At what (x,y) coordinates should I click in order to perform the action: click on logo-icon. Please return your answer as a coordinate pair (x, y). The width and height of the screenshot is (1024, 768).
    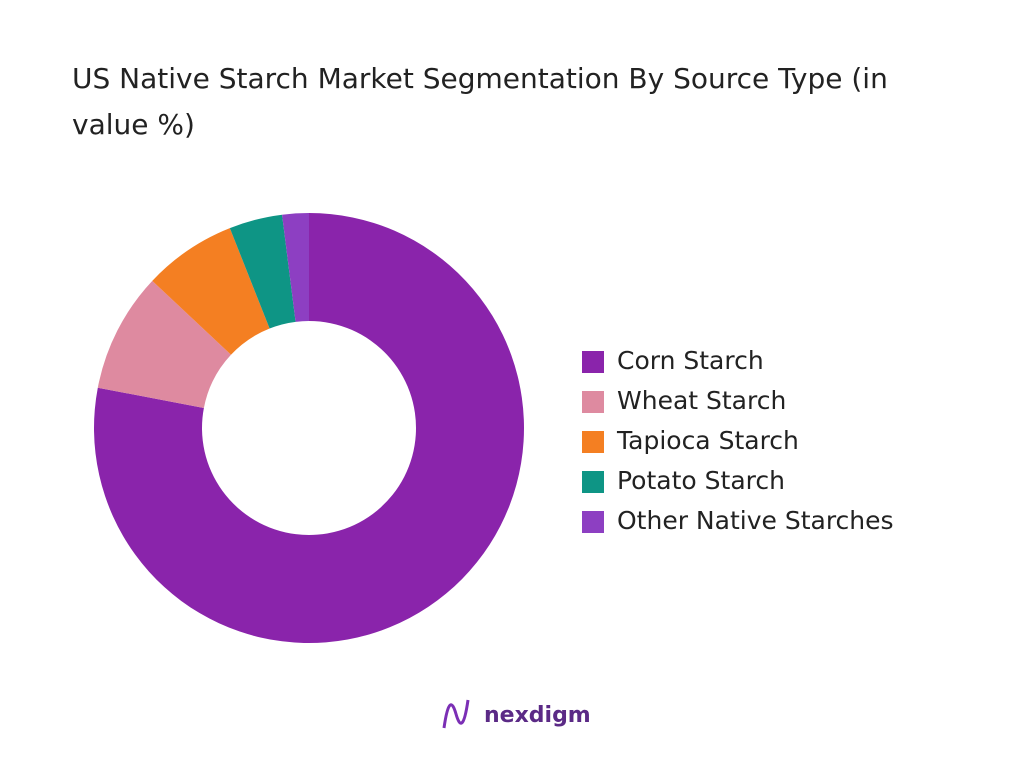
    Looking at the image, I should click on (456, 714).